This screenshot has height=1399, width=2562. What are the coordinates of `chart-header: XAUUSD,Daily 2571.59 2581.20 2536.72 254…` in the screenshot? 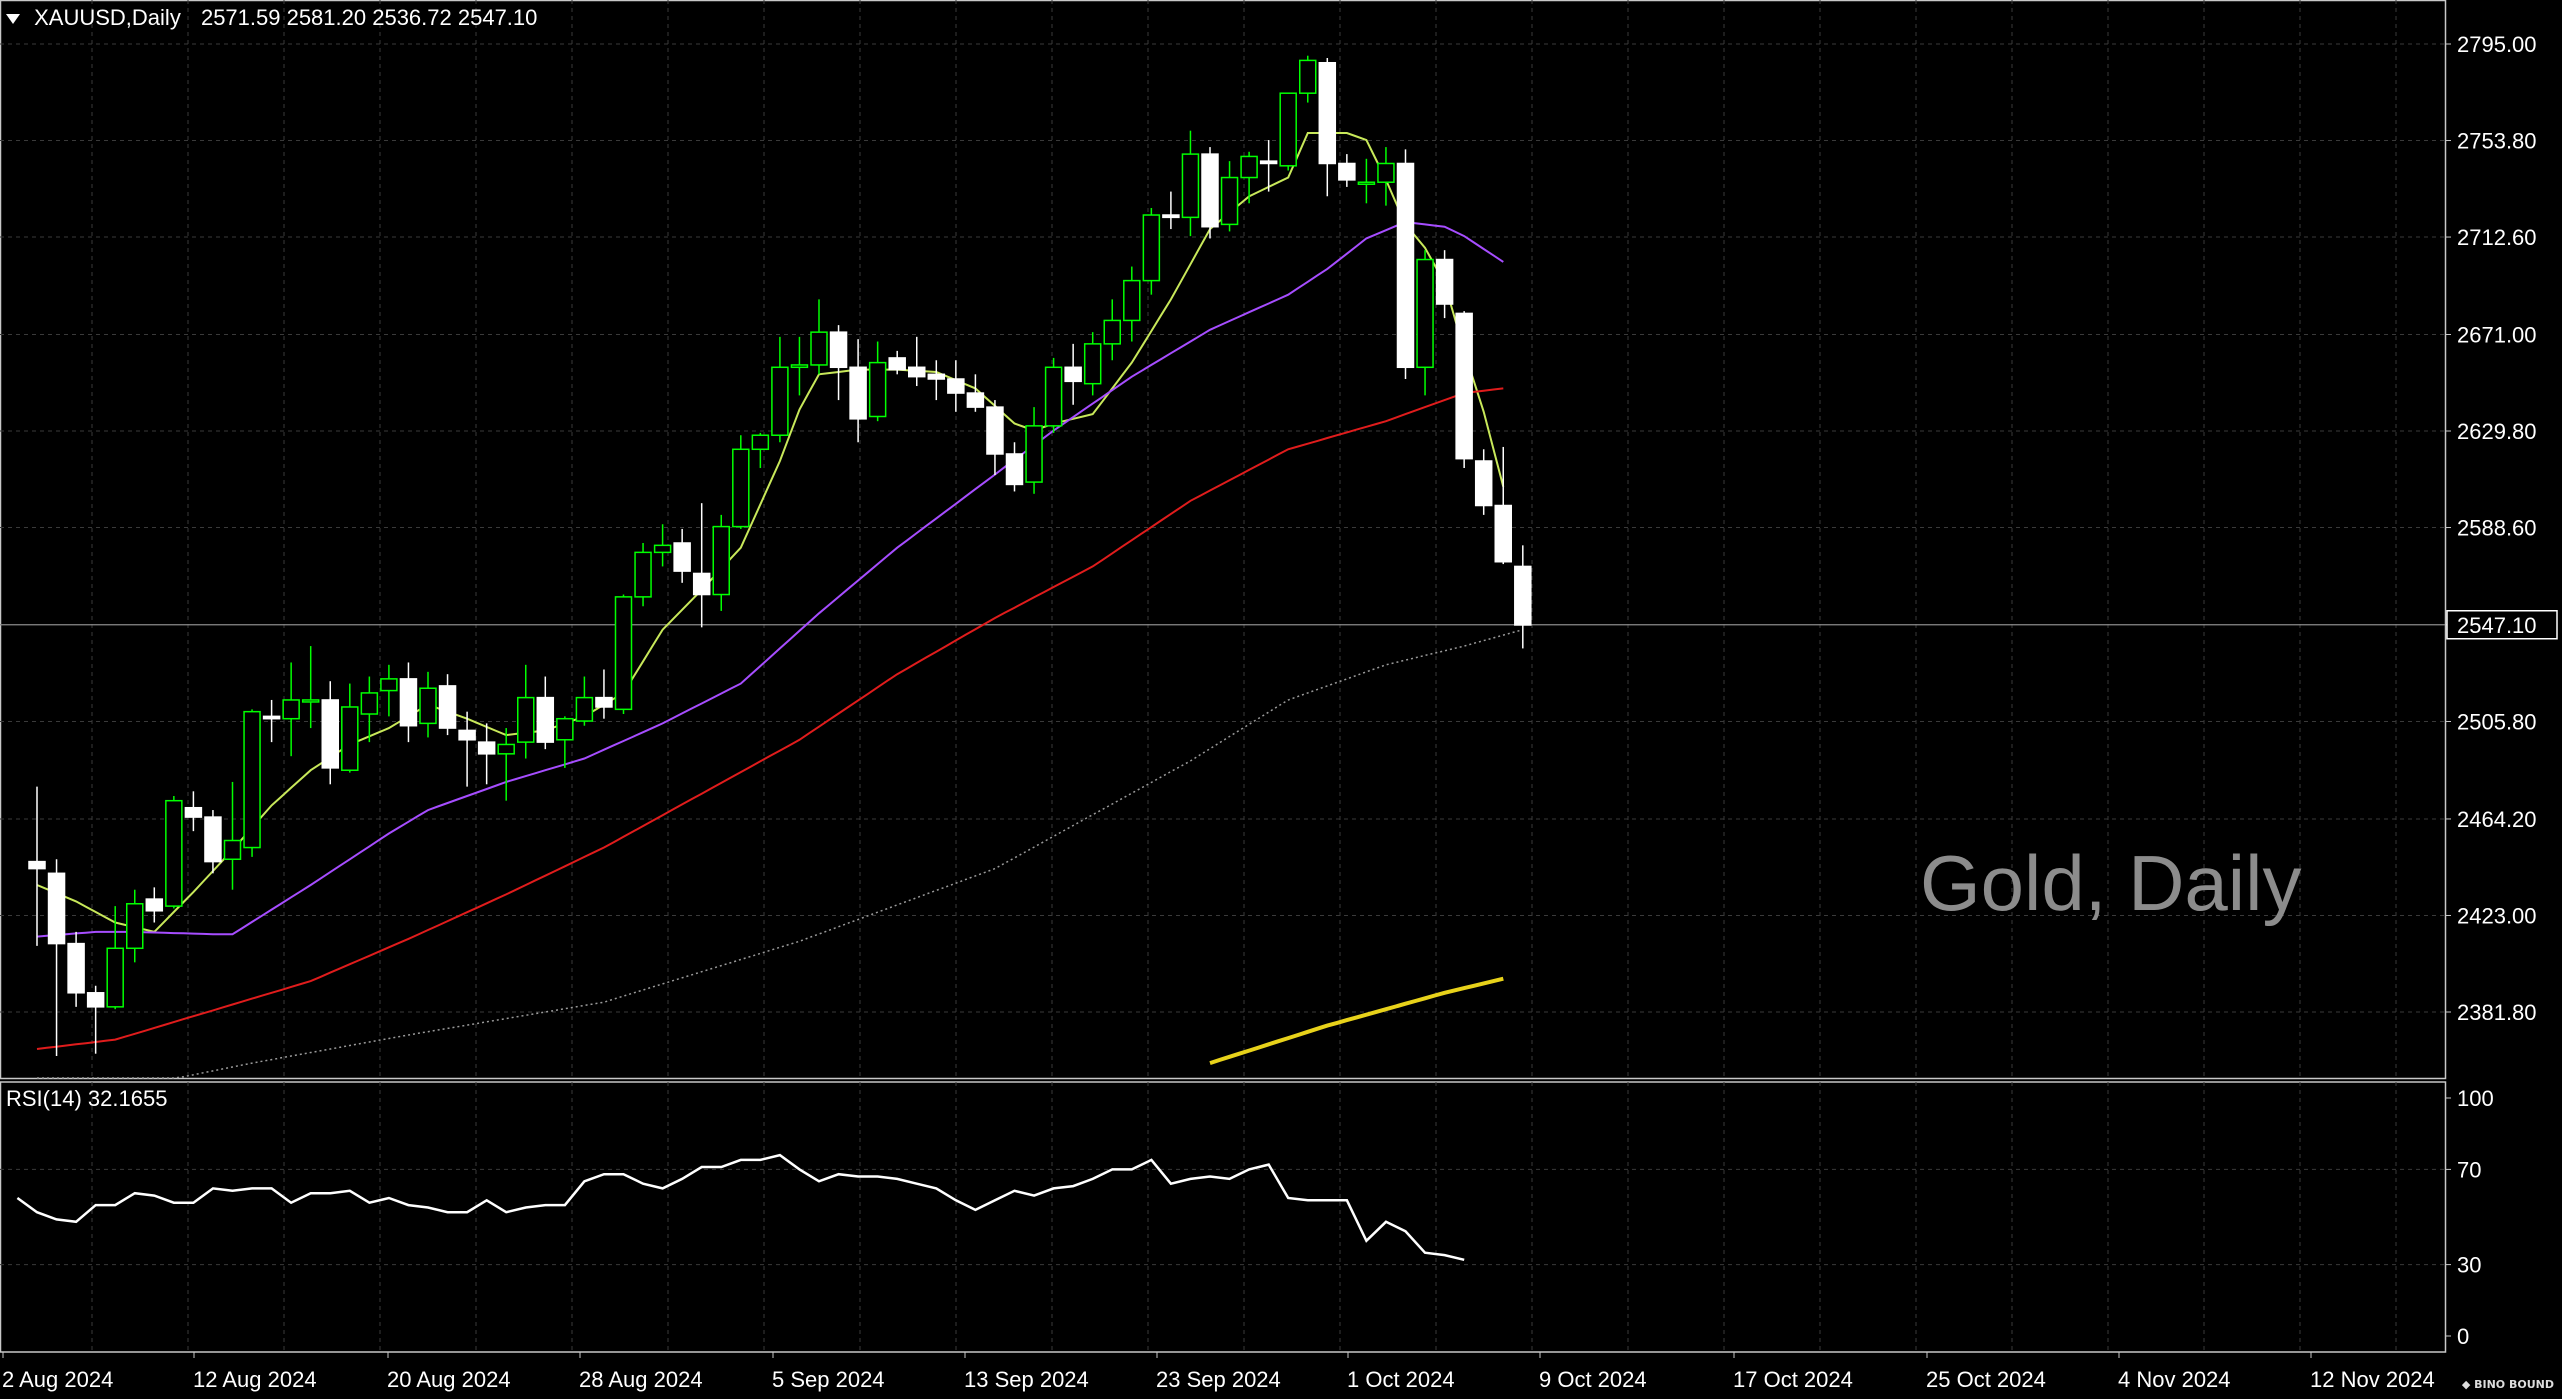 It's located at (271, 18).